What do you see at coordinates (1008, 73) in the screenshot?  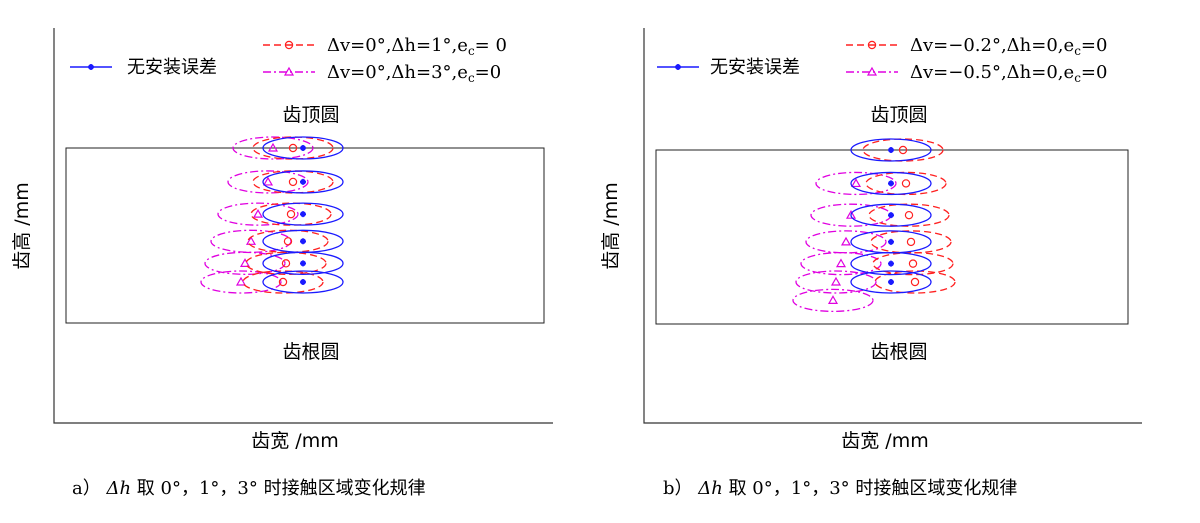 I see `legend-entry-2-label: Δv=−0.5°,Δh=0,ec=0` at bounding box center [1008, 73].